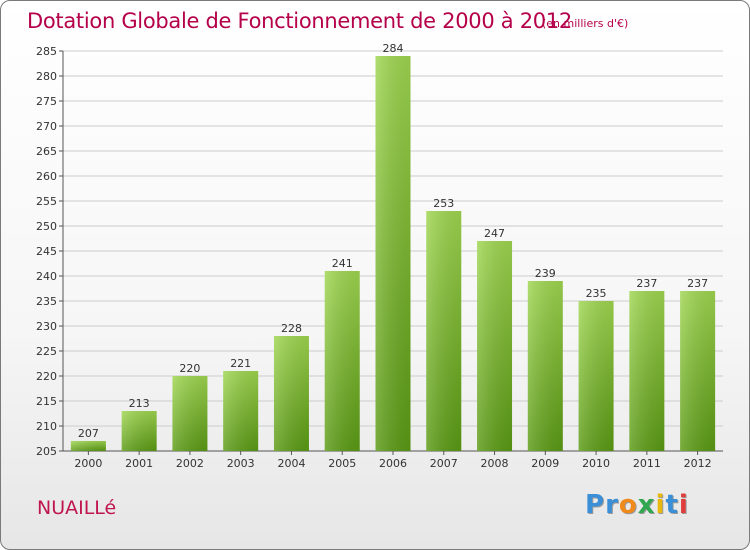 The image size is (750, 550). I want to click on data-label: 228, so click(291, 328).